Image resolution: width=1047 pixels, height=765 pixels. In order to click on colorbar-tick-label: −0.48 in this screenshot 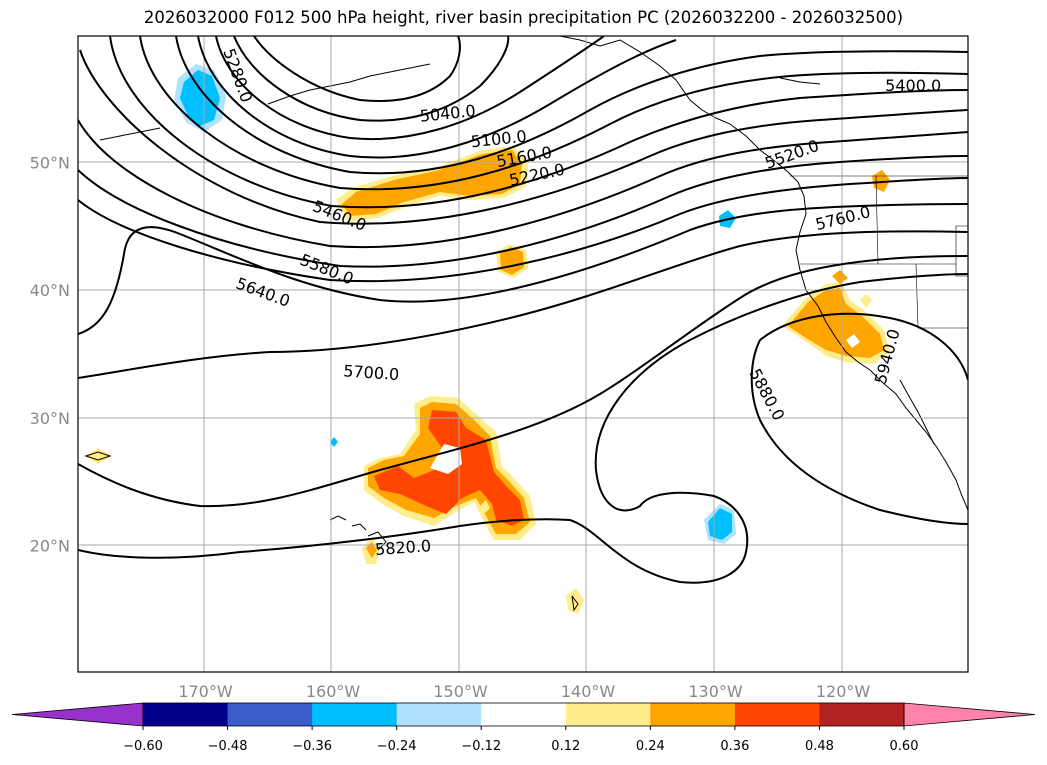, I will do `click(228, 746)`.